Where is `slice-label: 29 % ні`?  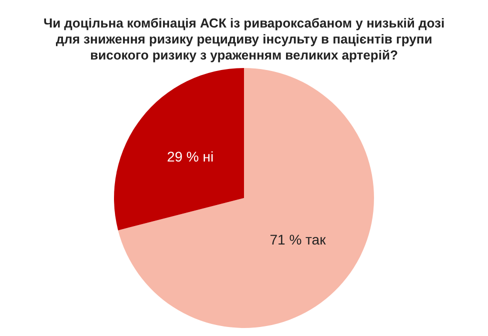
slice-label: 29 % ні is located at coordinates (190, 156).